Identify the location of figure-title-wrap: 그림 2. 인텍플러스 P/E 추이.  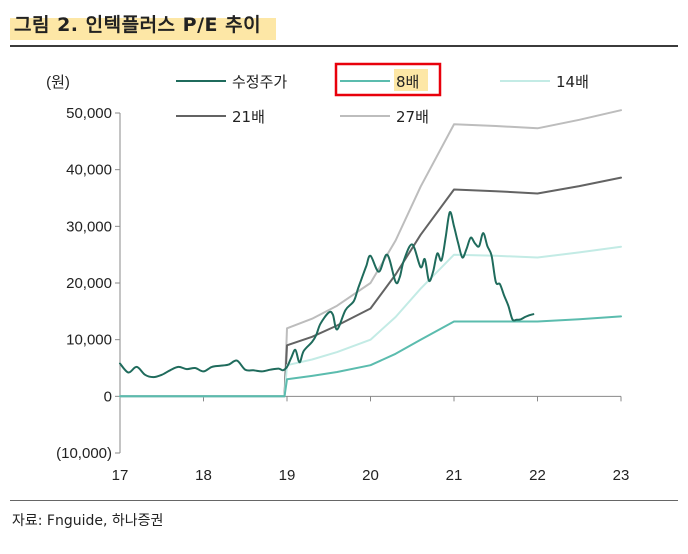
(143, 24).